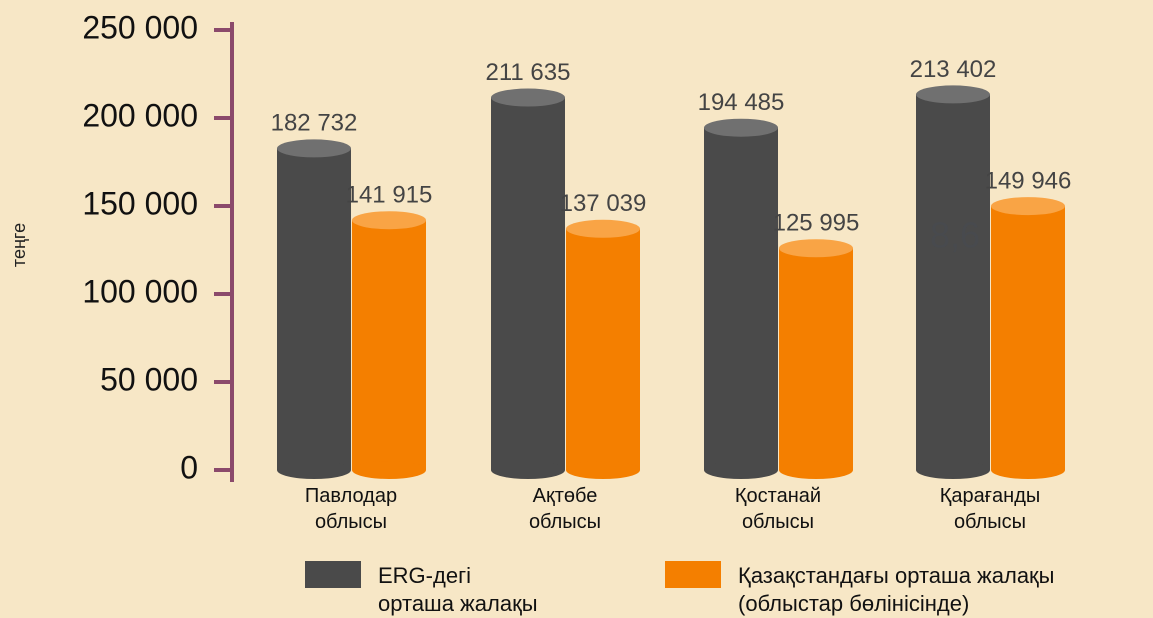 This screenshot has width=1153, height=618. Describe the element at coordinates (140, 291) in the screenshot. I see `y-tick-label: 100 000` at that location.